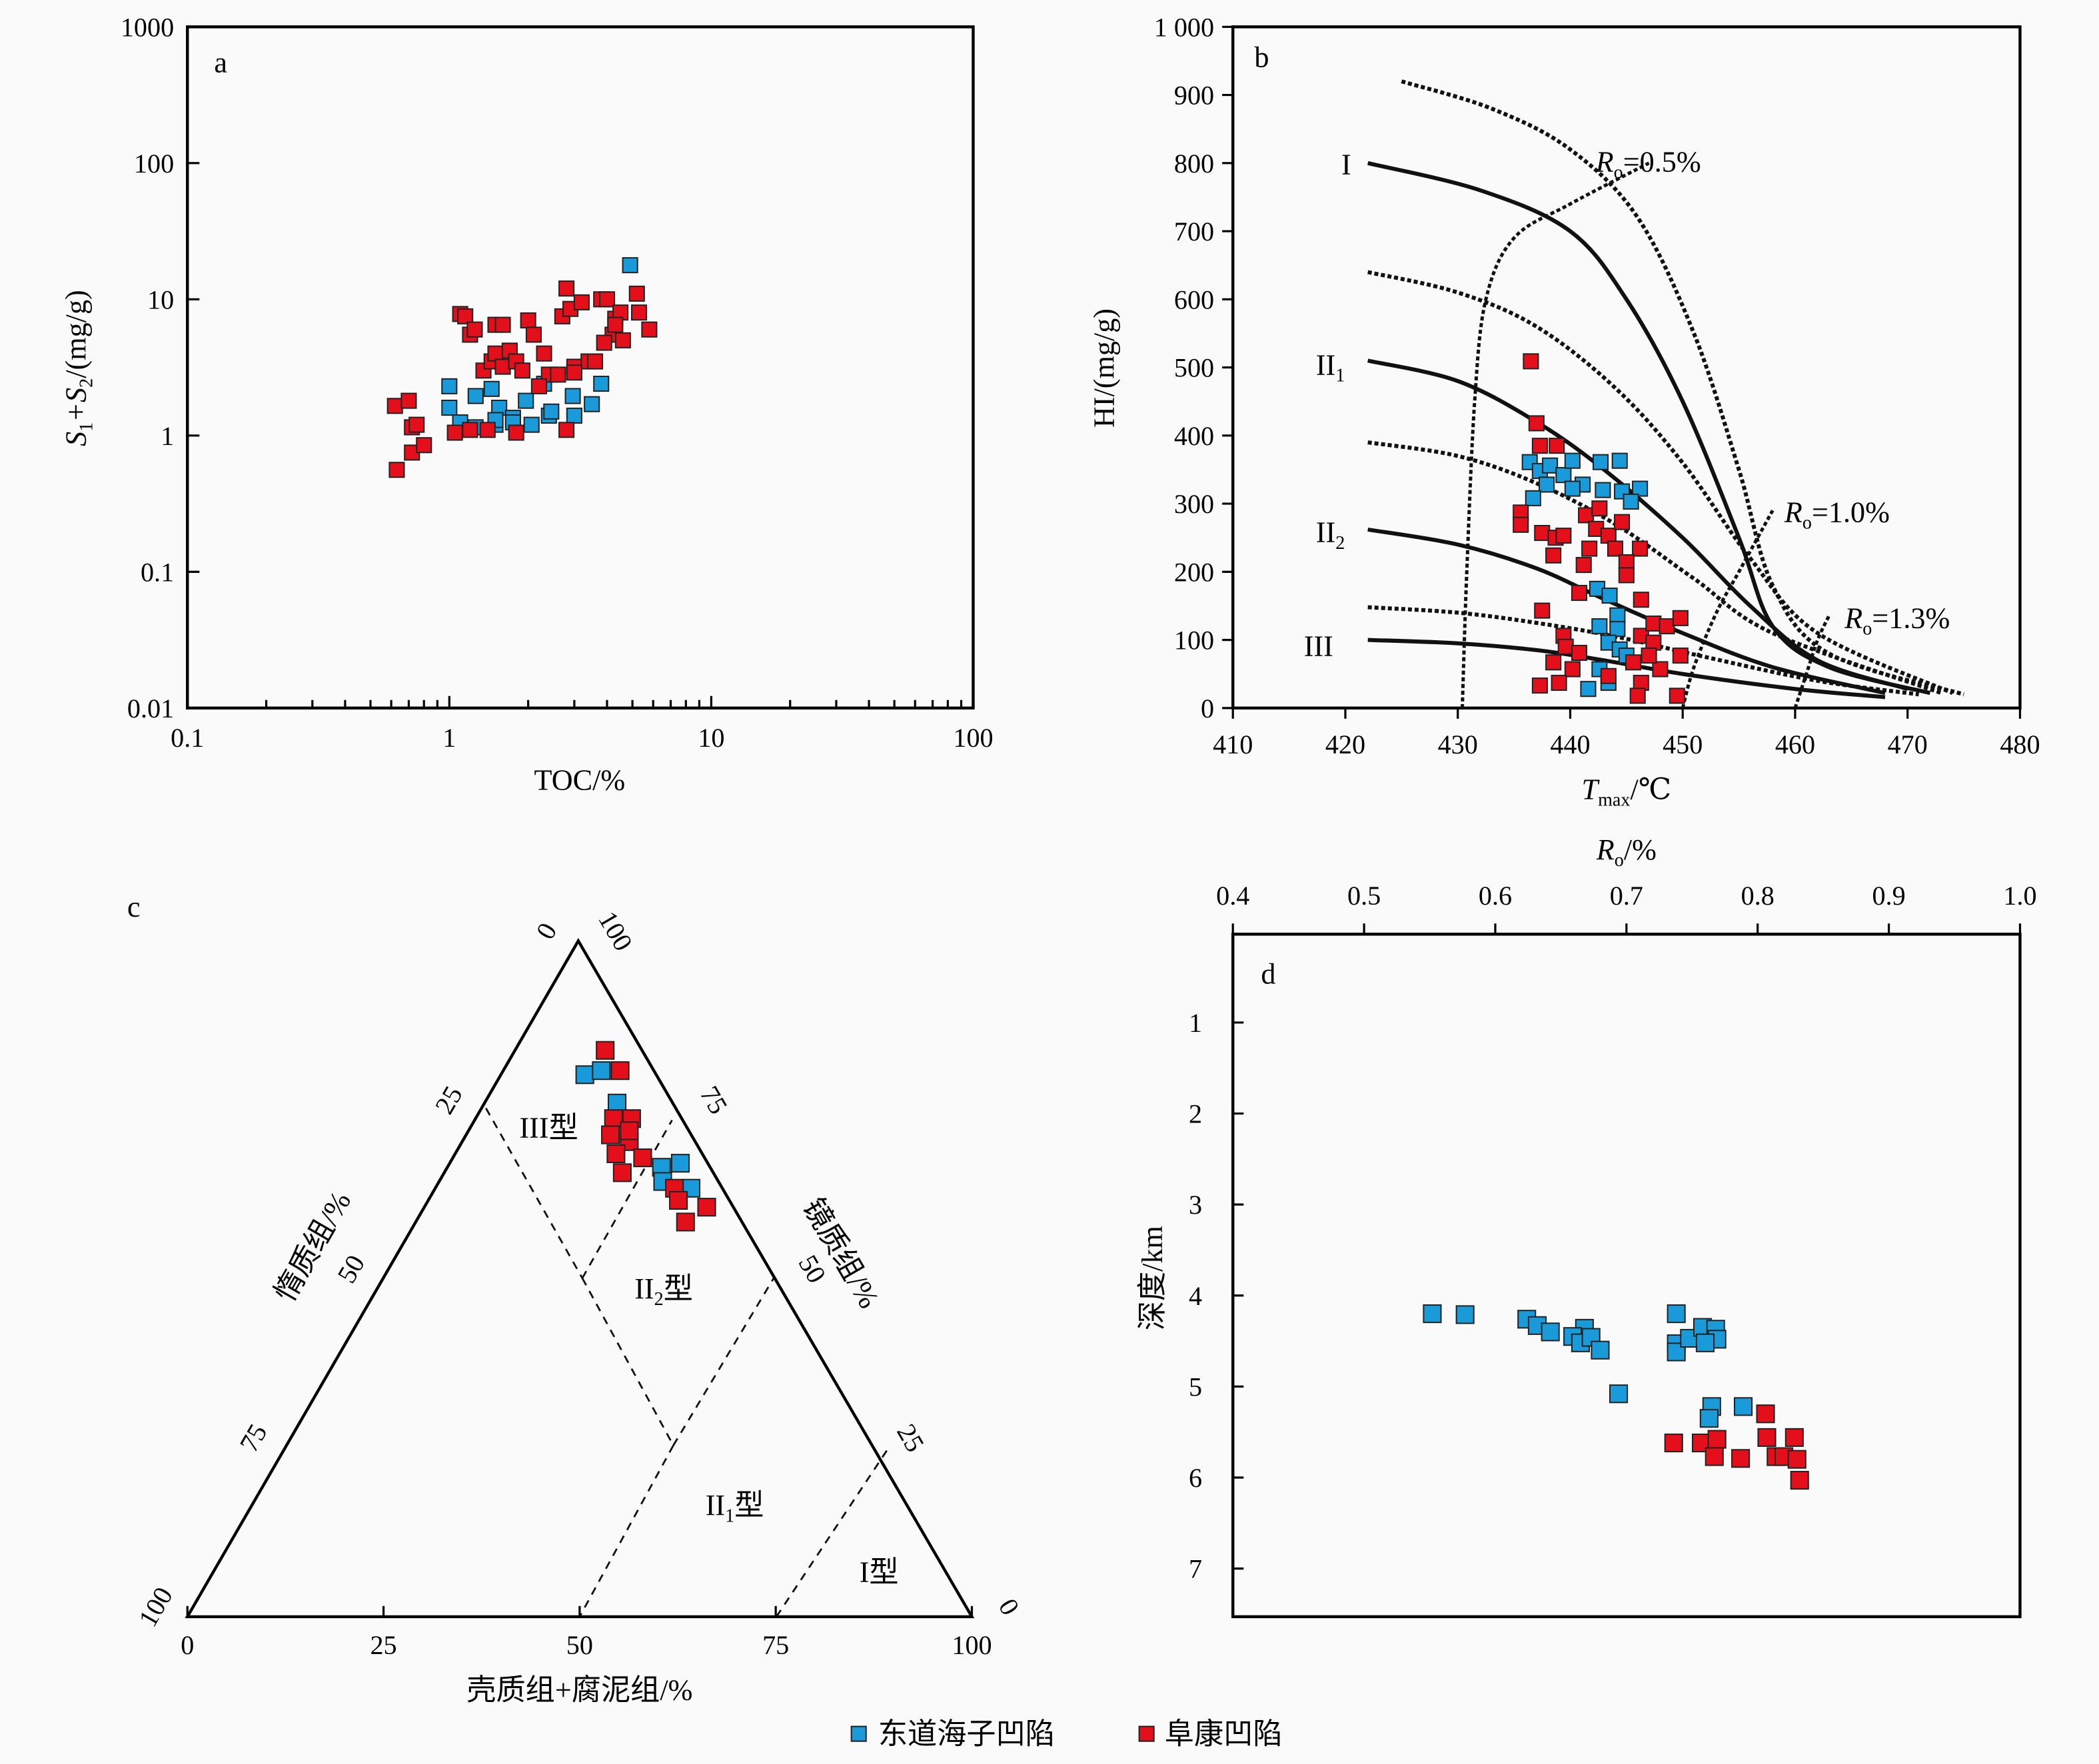 The height and width of the screenshot is (1764, 2099). I want to click on ternary-boundaries, so click(689, 1362).